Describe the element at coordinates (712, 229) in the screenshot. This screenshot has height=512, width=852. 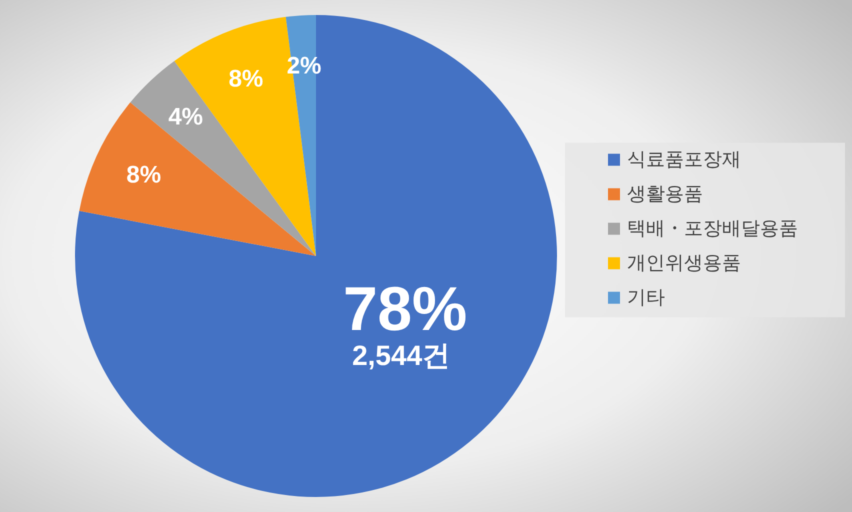
I see `legend-label: 택배・포장배달용품` at that location.